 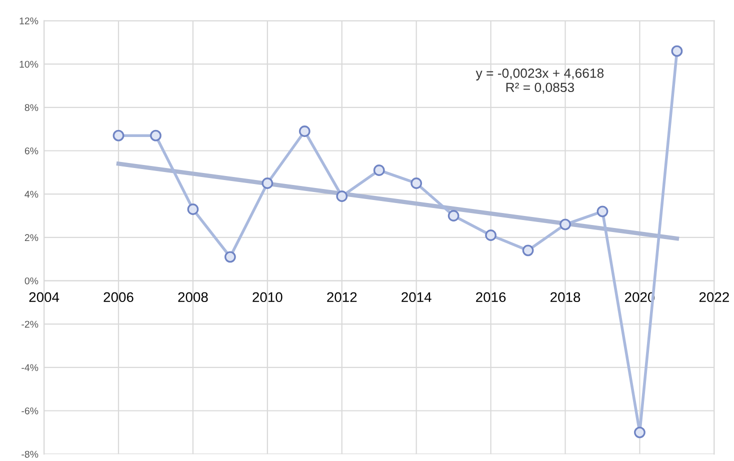 I want to click on x-tick-label: 2004, so click(x=44, y=297).